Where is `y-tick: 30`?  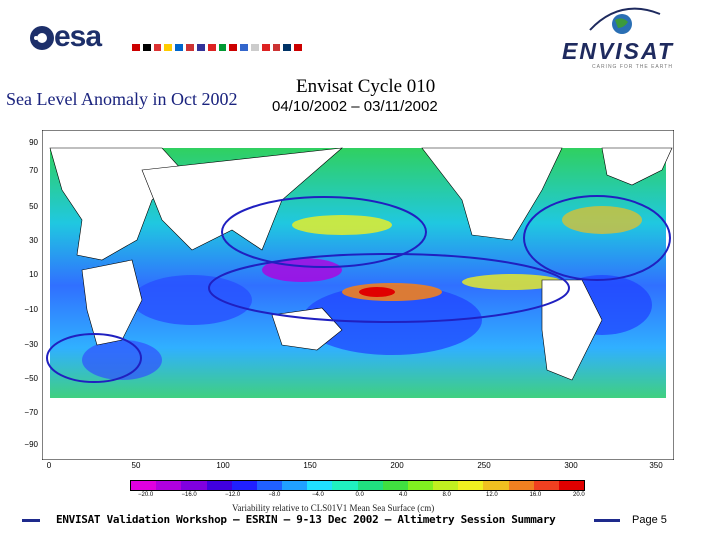 y-tick: 30 is located at coordinates (33, 240).